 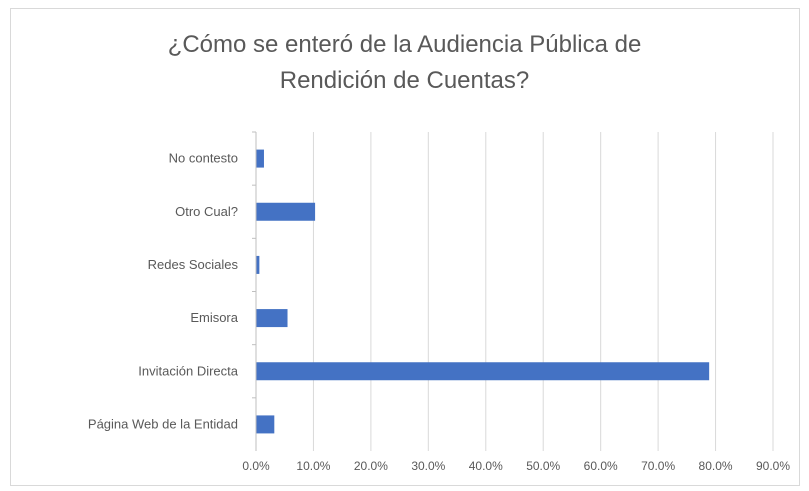 I want to click on x-tick-label-7: 70.0%, so click(x=658, y=466).